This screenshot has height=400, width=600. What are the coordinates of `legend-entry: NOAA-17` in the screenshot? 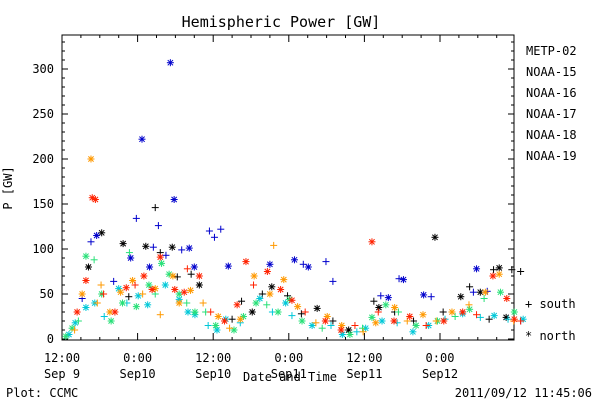 It's located at (551, 114).